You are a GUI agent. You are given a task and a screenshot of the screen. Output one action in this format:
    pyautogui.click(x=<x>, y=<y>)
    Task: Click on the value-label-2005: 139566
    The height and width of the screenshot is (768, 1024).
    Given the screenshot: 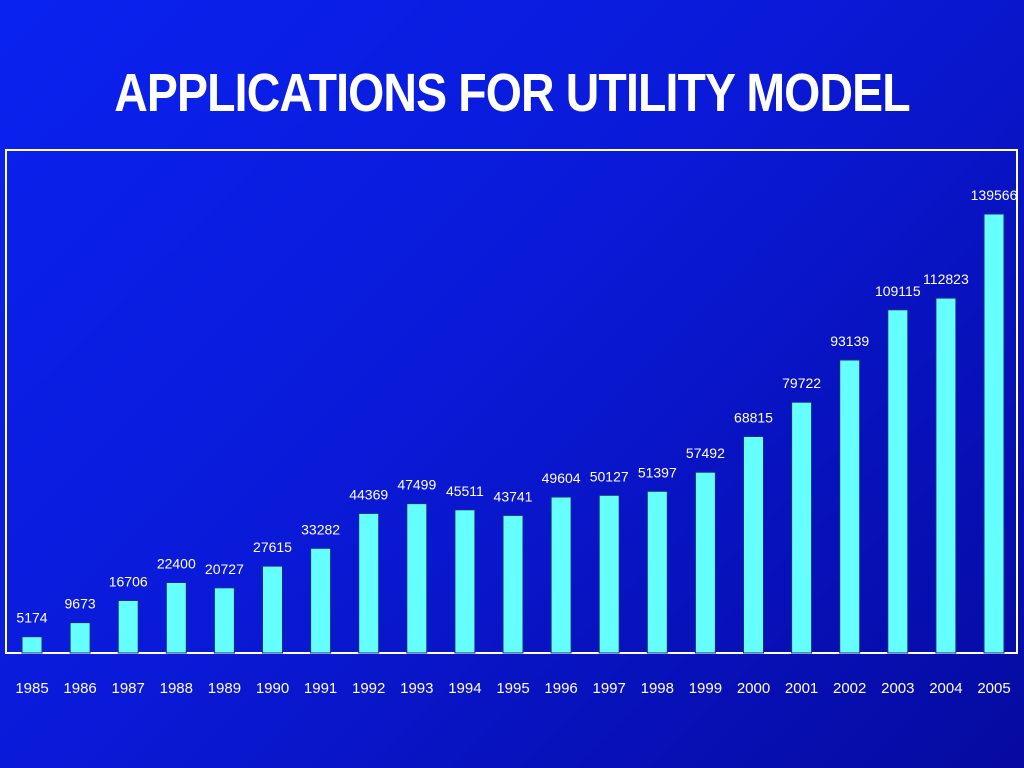 What is the action you would take?
    pyautogui.click(x=994, y=195)
    